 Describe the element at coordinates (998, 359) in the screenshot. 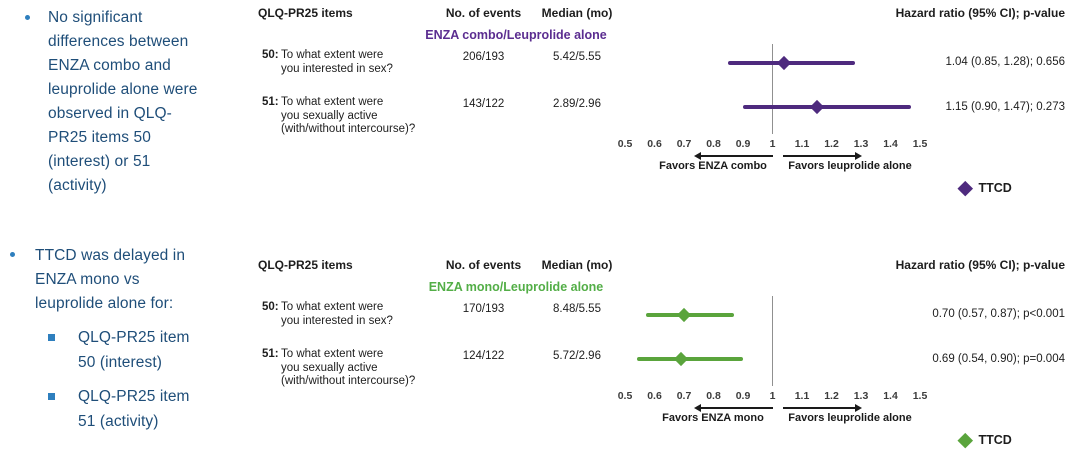

I see `hr-ci-pvalue: 0.69 (0.54, 0.90); p=0.004` at that location.